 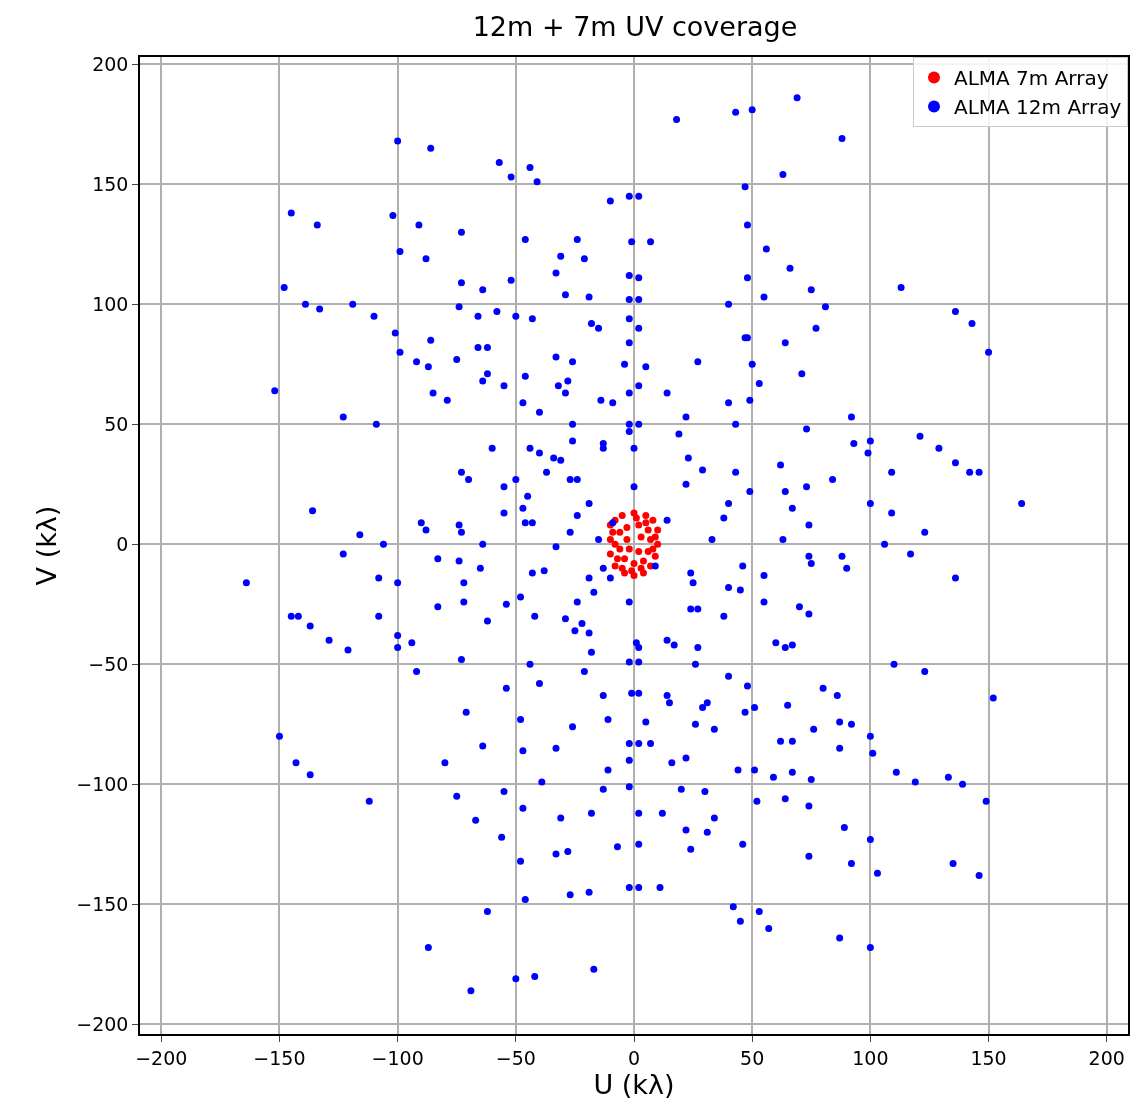 What do you see at coordinates (116, 423) in the screenshot?
I see `y-tick-label: 50` at bounding box center [116, 423].